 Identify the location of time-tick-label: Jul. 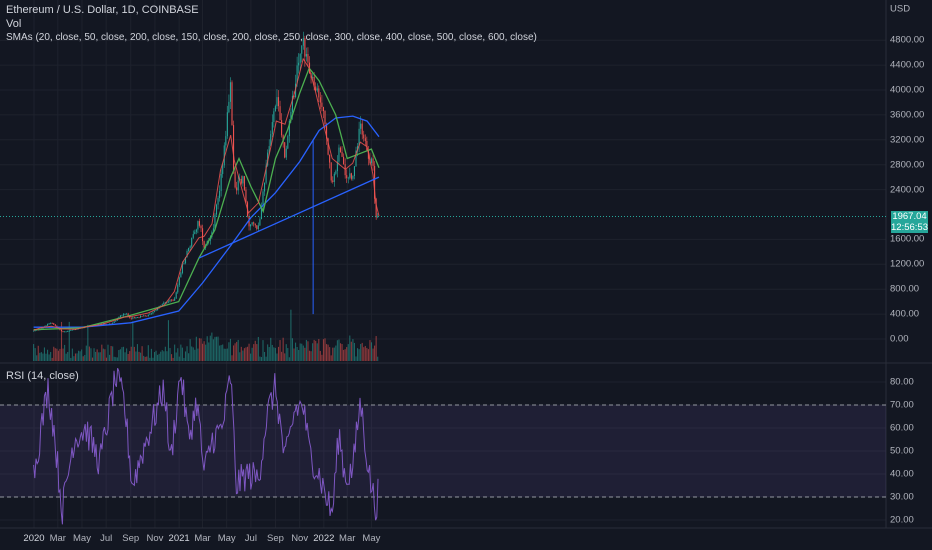
(106, 538).